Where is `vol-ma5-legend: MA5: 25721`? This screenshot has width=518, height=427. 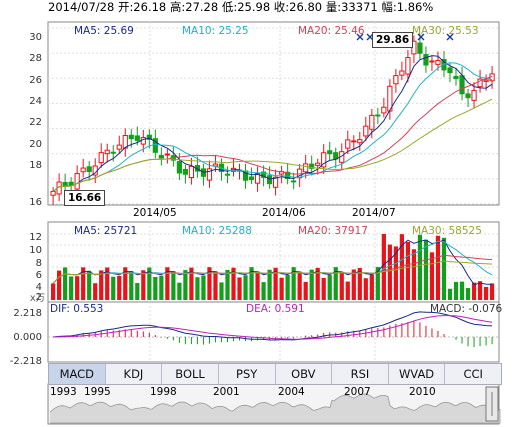 vol-ma5-legend: MA5: 25721 is located at coordinates (106, 231).